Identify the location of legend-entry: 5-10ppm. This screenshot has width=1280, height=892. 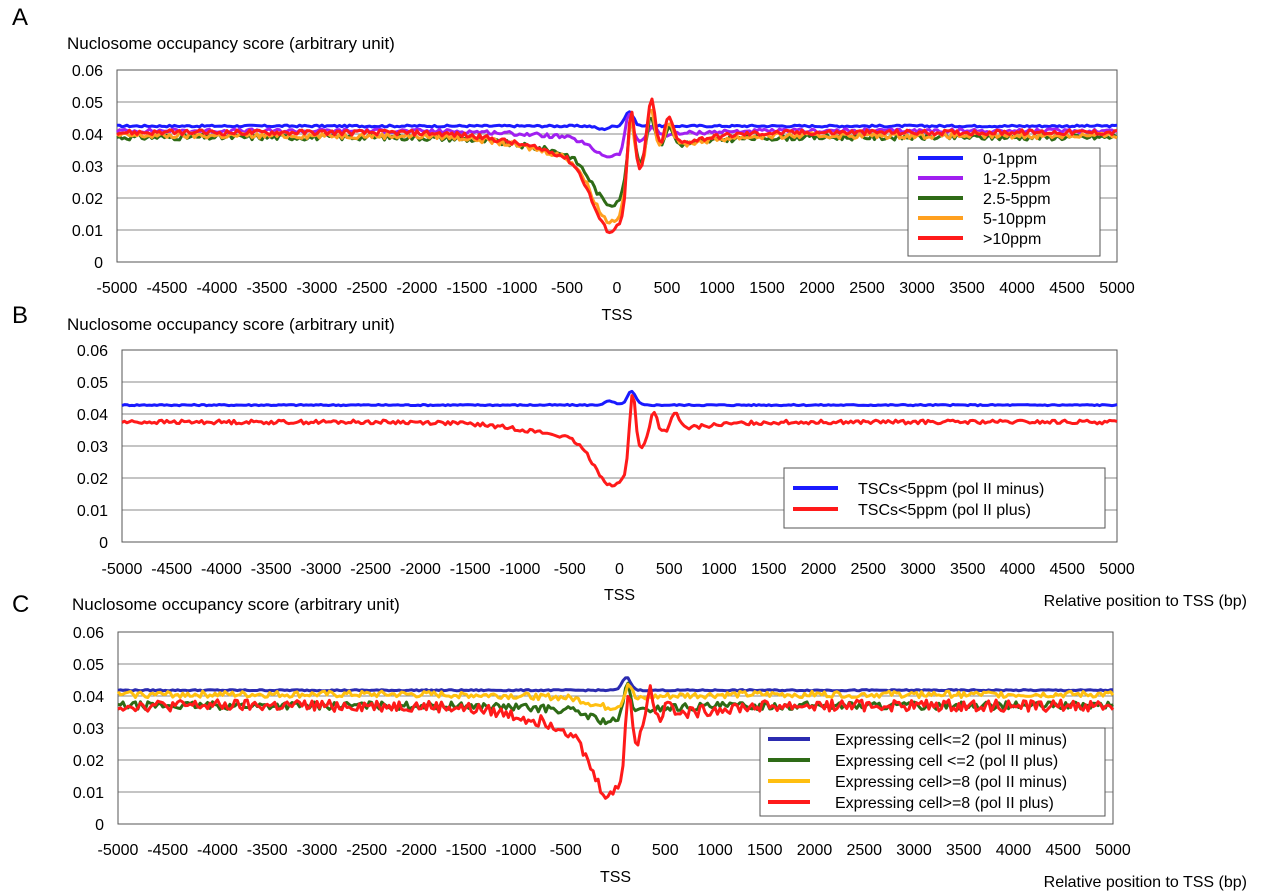
(1014, 219).